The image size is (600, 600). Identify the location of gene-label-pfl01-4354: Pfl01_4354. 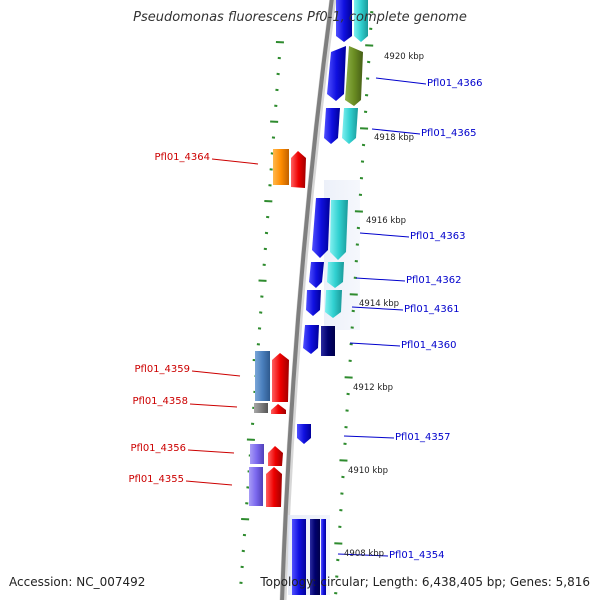
(417, 555).